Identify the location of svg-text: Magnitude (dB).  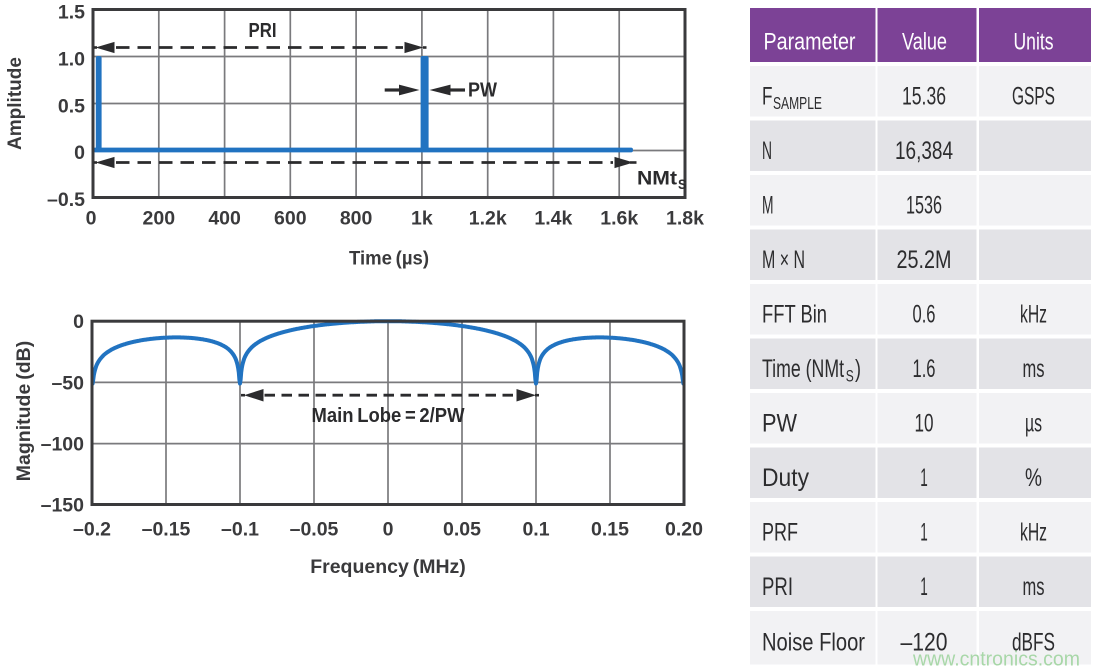
(24, 411).